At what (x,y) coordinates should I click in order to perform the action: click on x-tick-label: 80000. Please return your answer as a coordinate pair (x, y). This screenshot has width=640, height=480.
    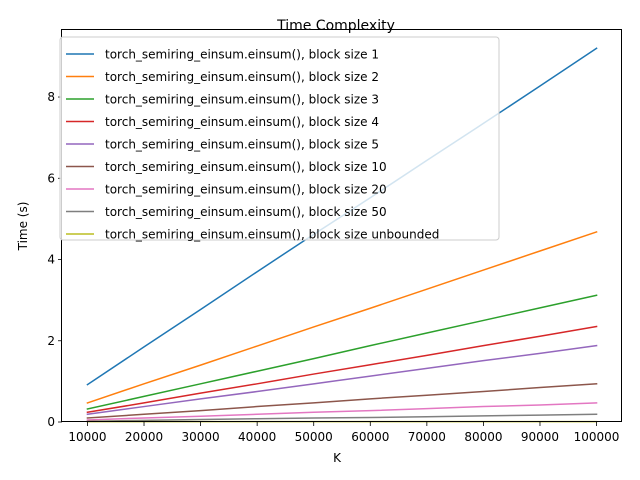
    Looking at the image, I should click on (483, 437).